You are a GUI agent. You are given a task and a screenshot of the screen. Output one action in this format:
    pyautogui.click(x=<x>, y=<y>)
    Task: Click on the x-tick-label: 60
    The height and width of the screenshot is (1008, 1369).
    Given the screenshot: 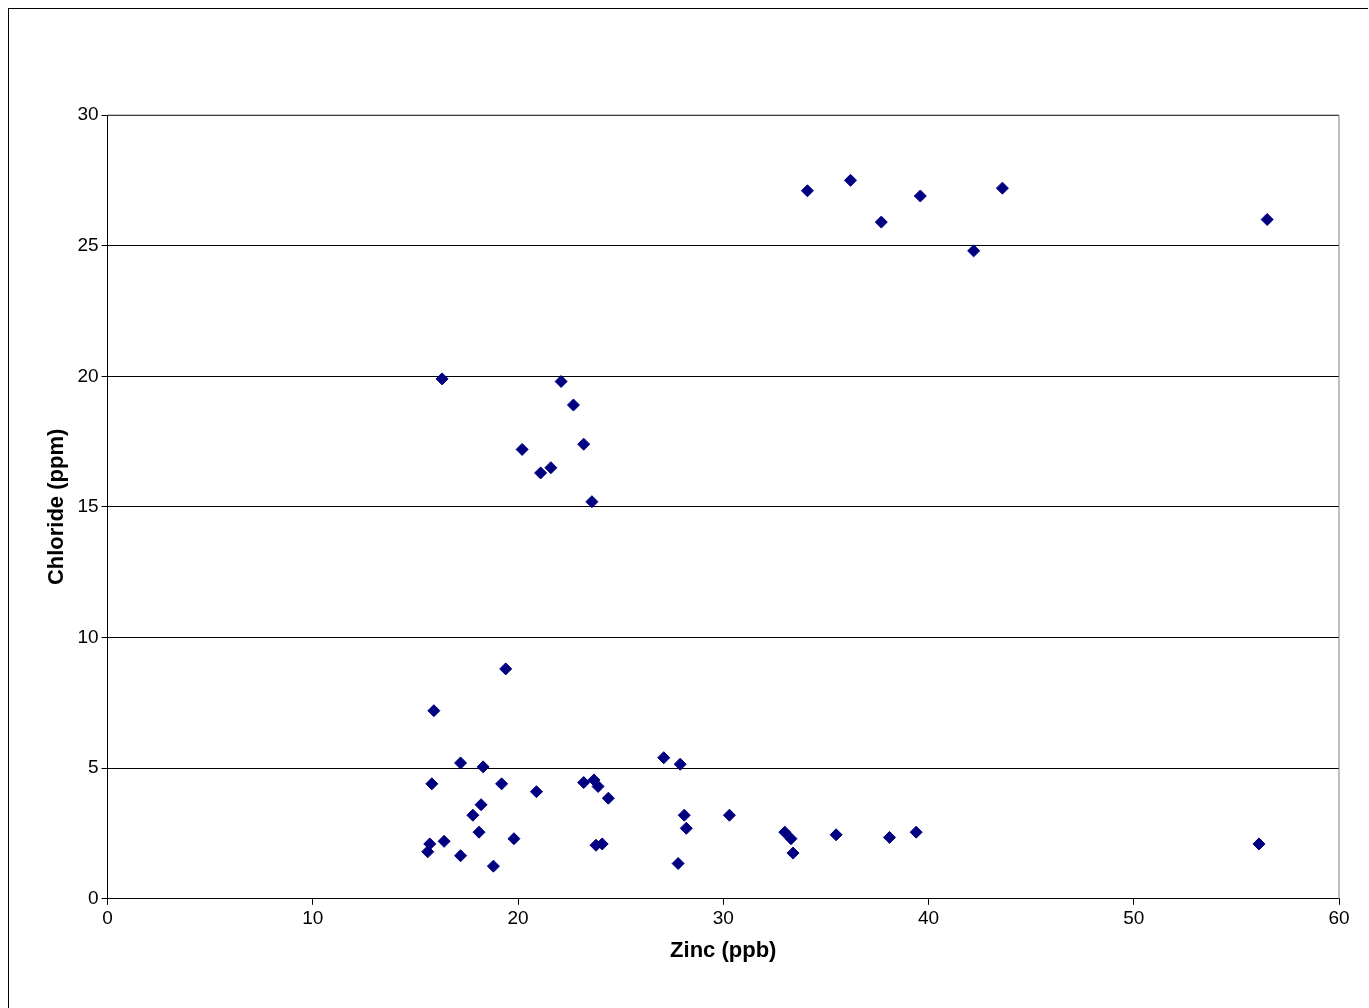 What is the action you would take?
    pyautogui.click(x=1339, y=918)
    